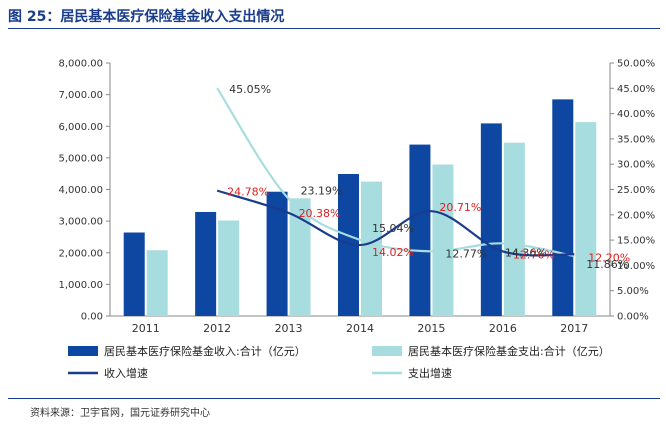 The width and height of the screenshot is (666, 425). What do you see at coordinates (248, 192) in the screenshot?
I see `income-growth-data-label: 24.78%` at bounding box center [248, 192].